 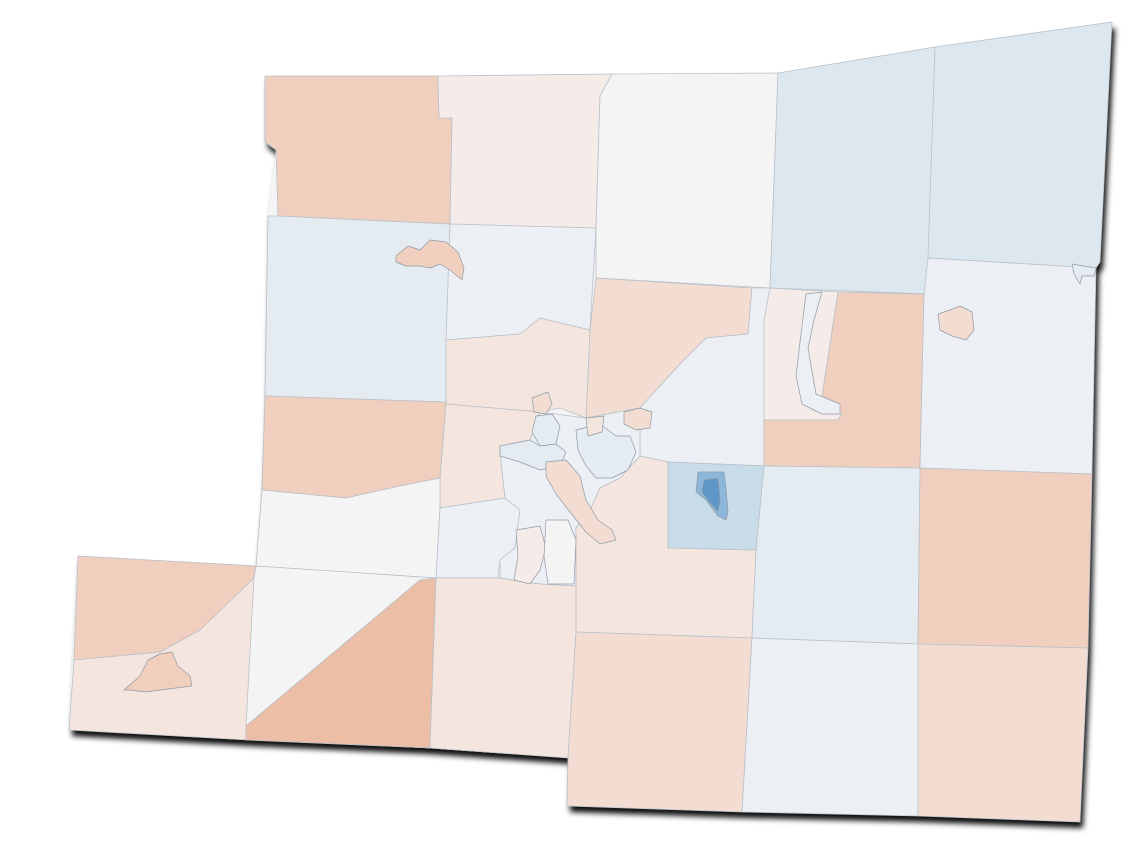 What do you see at coordinates (818, 353) in the screenshot?
I see `city-precinct-east-strip` at bounding box center [818, 353].